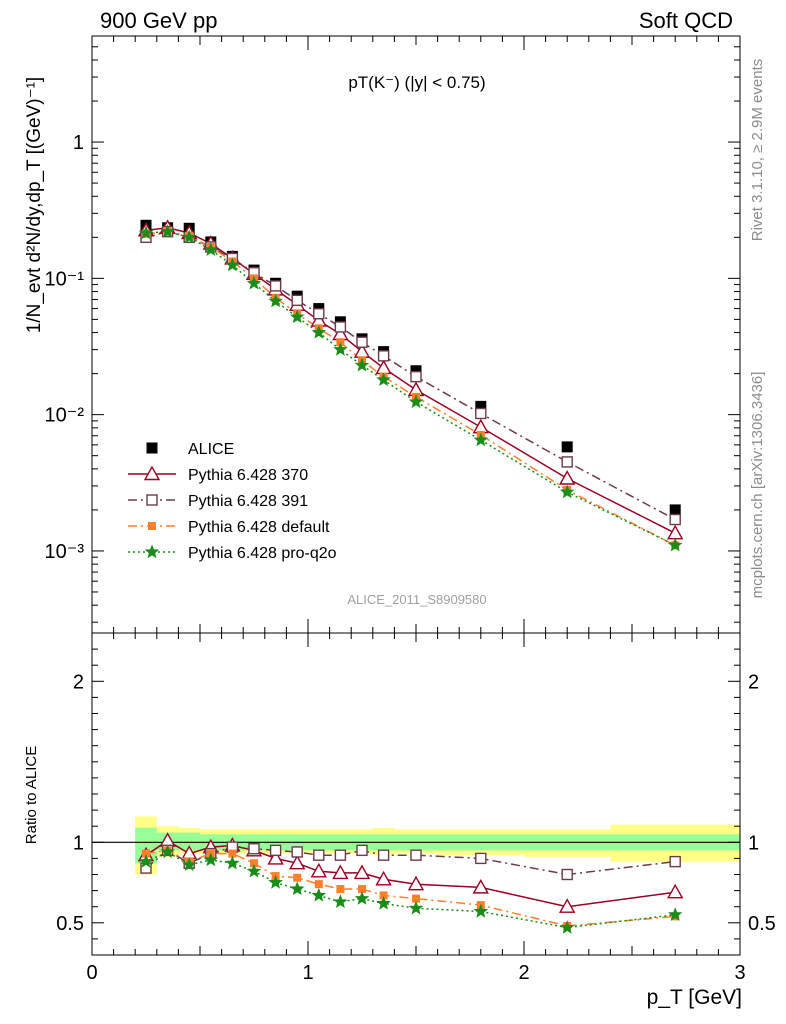 This screenshot has height=1024, width=786. Describe the element at coordinates (694, 997) in the screenshot. I see `x-axis-label: p_T [GeV]` at that location.